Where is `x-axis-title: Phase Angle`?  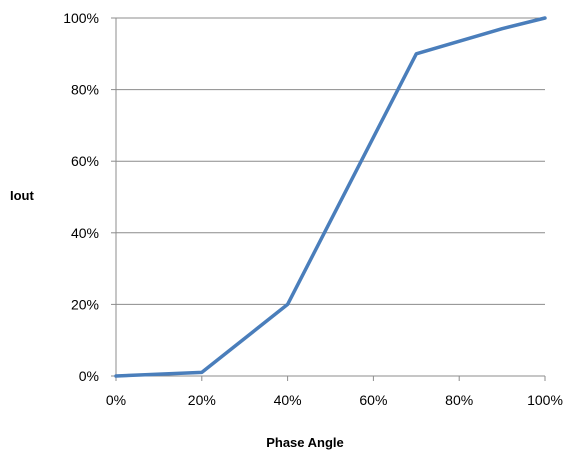
x-axis-title: Phase Angle is located at coordinates (305, 442).